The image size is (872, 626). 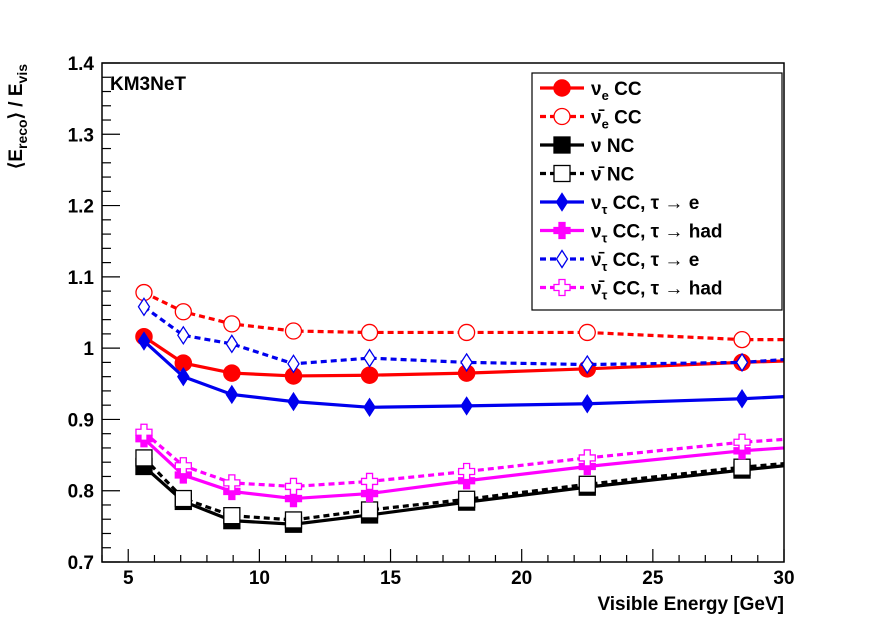 What do you see at coordinates (81, 492) in the screenshot?
I see `y-tick-label: 0.8` at bounding box center [81, 492].